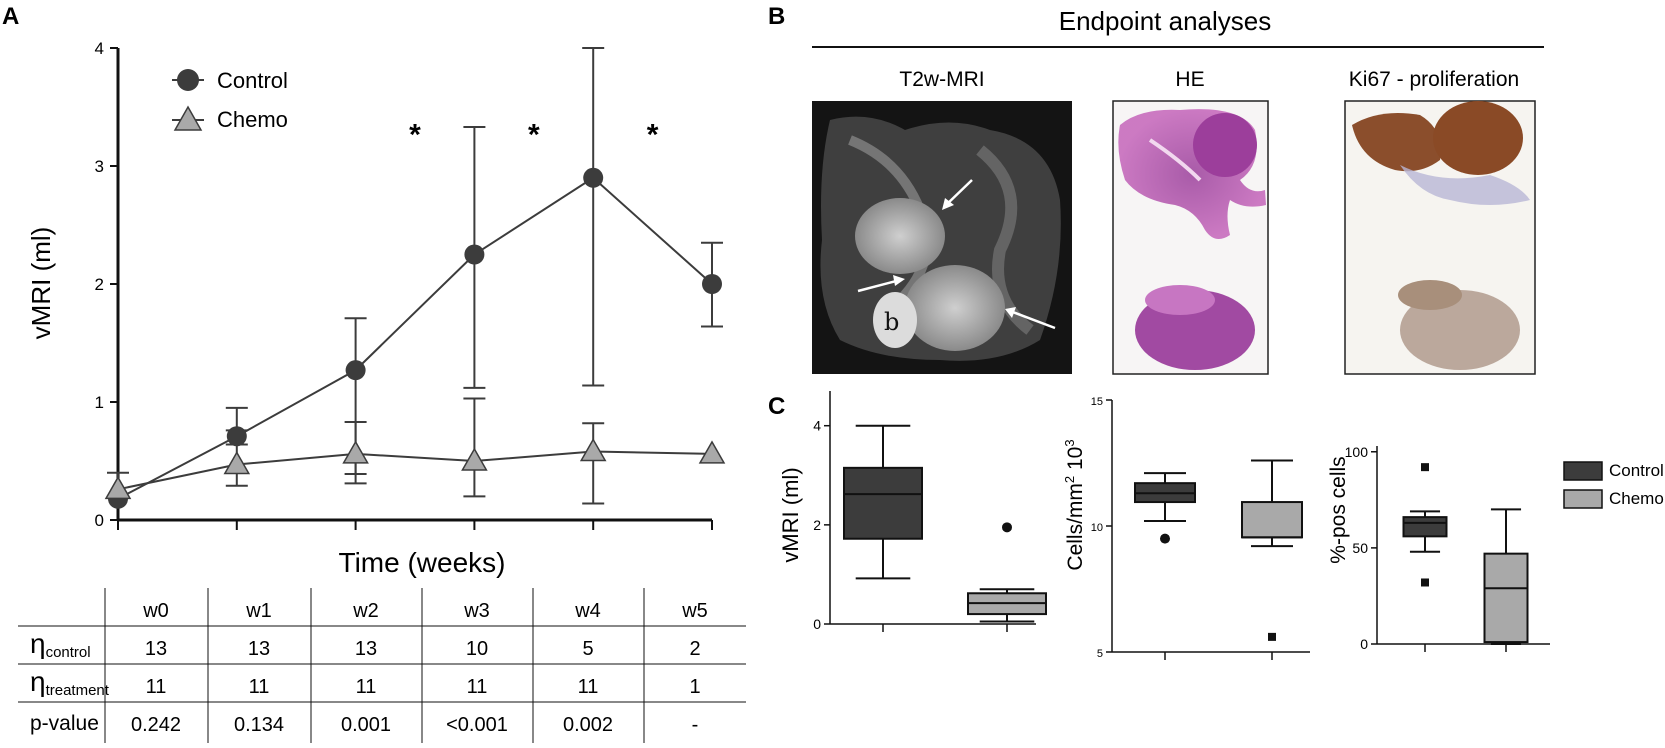 The height and width of the screenshot is (748, 1665). What do you see at coordinates (1190, 237) in the screenshot?
I see `he-image` at bounding box center [1190, 237].